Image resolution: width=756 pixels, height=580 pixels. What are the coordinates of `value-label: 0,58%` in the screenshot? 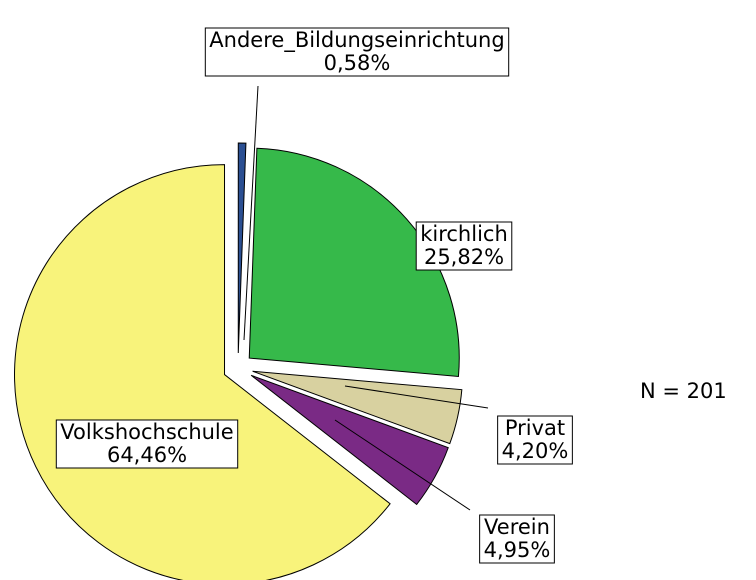 It's located at (357, 63).